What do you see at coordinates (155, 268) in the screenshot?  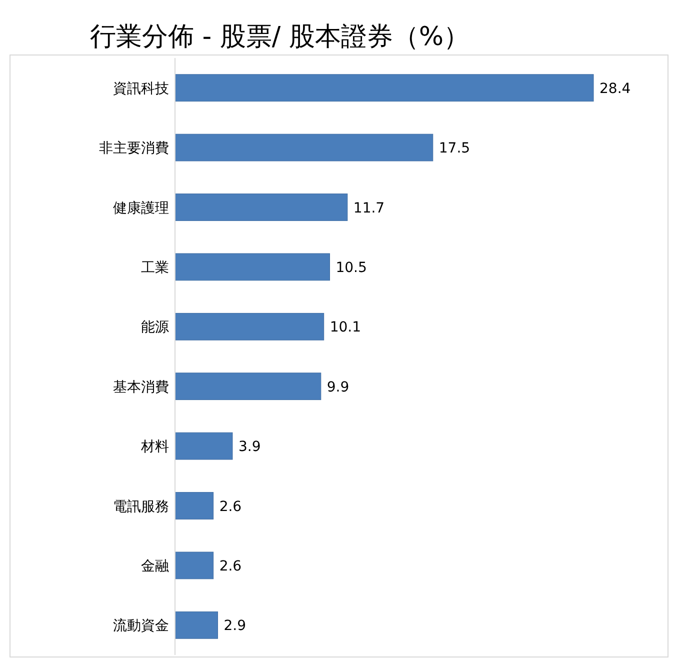 I see `y-tick-label: 工業` at bounding box center [155, 268].